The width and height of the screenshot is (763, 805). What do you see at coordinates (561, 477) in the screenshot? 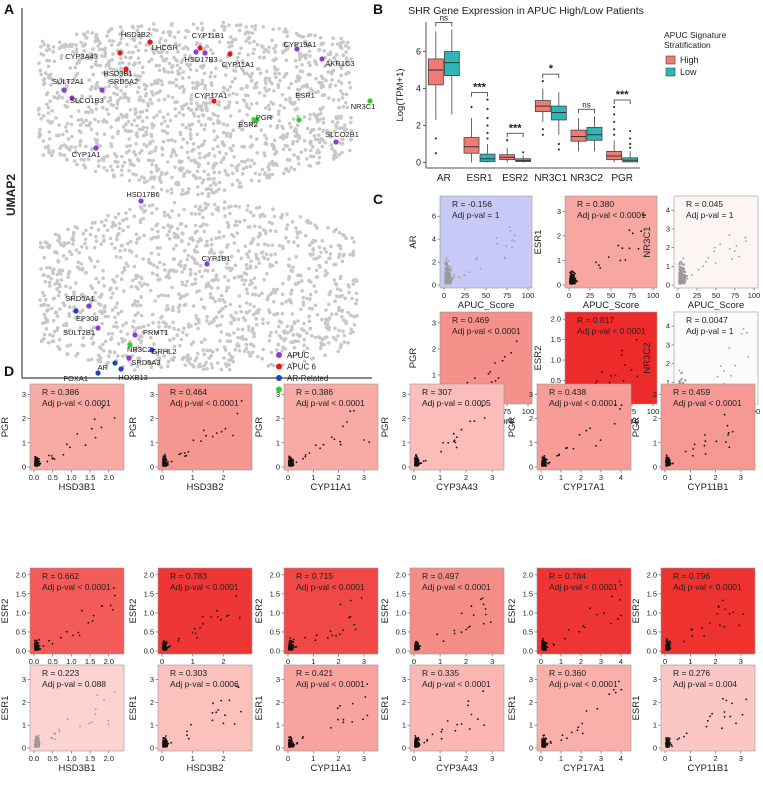
I see `x-tick-label: 1` at bounding box center [561, 477].